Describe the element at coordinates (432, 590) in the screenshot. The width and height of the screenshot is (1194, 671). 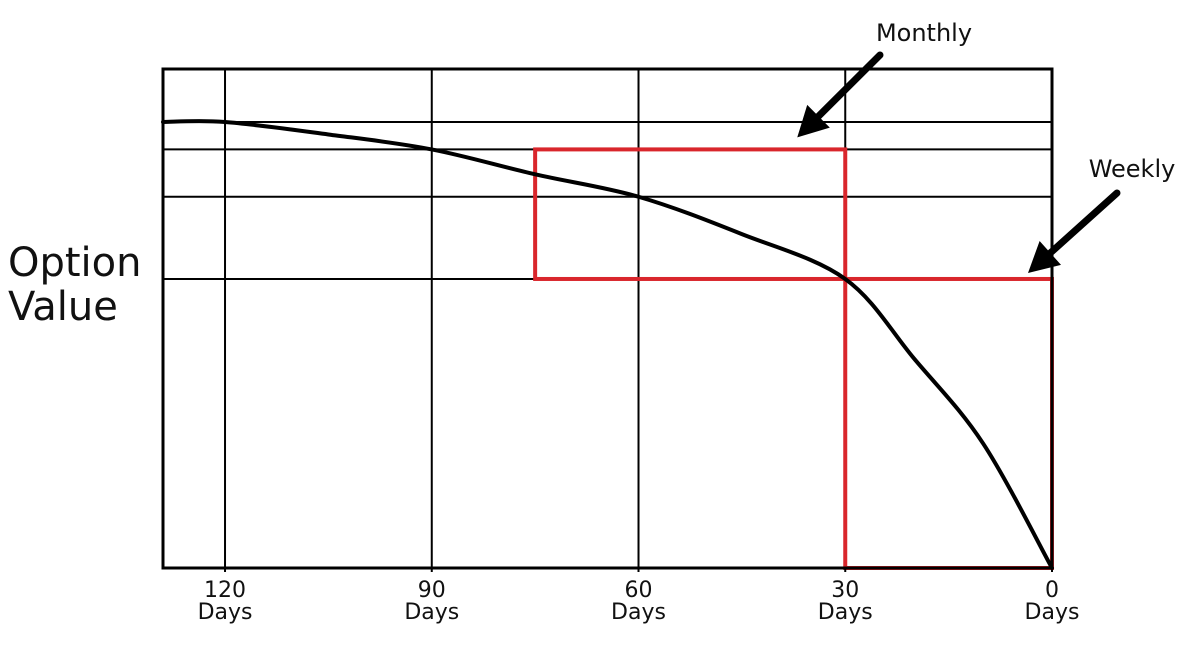
I see `x-tick-value: 90` at that location.